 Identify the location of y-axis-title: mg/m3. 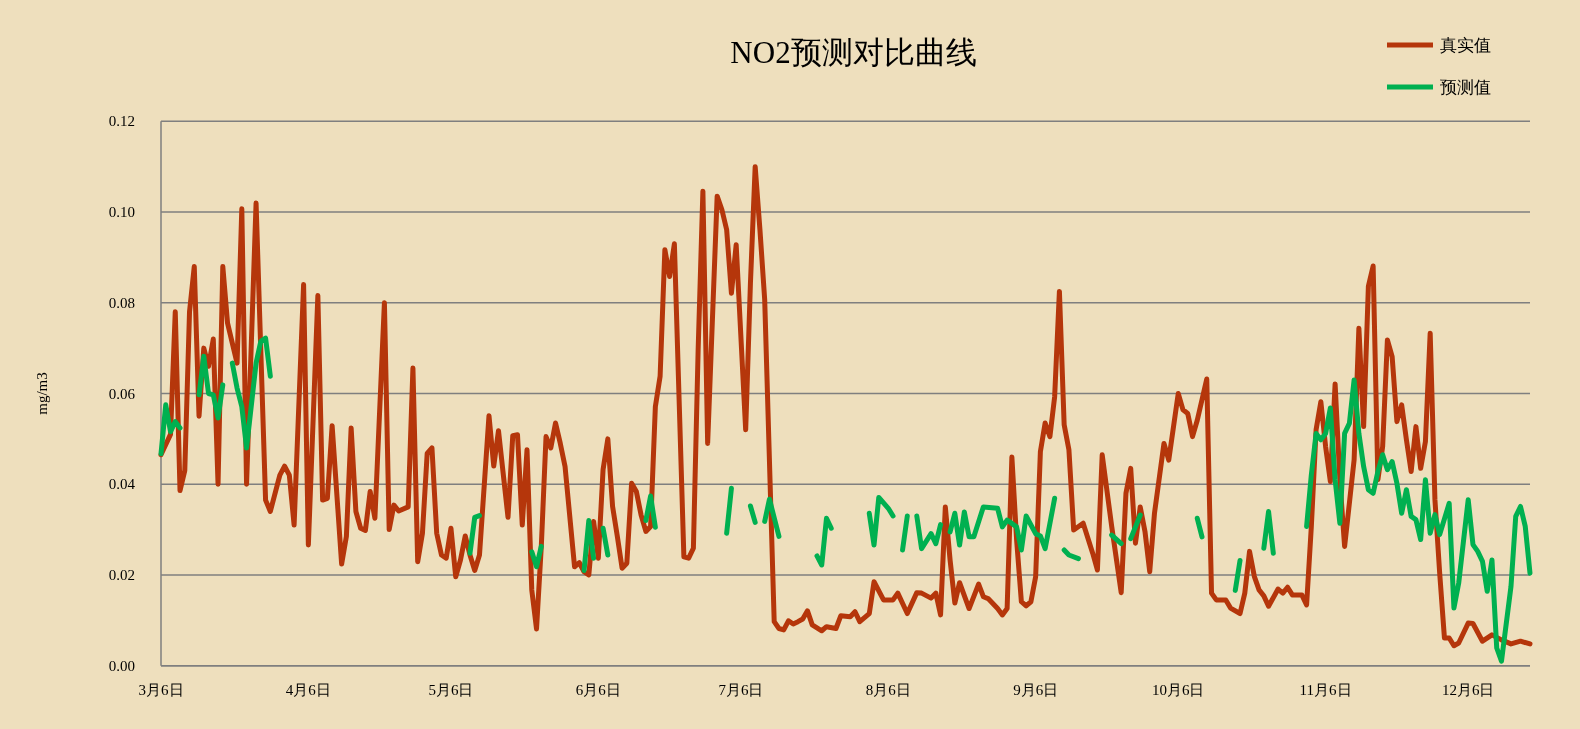
(42, 393).